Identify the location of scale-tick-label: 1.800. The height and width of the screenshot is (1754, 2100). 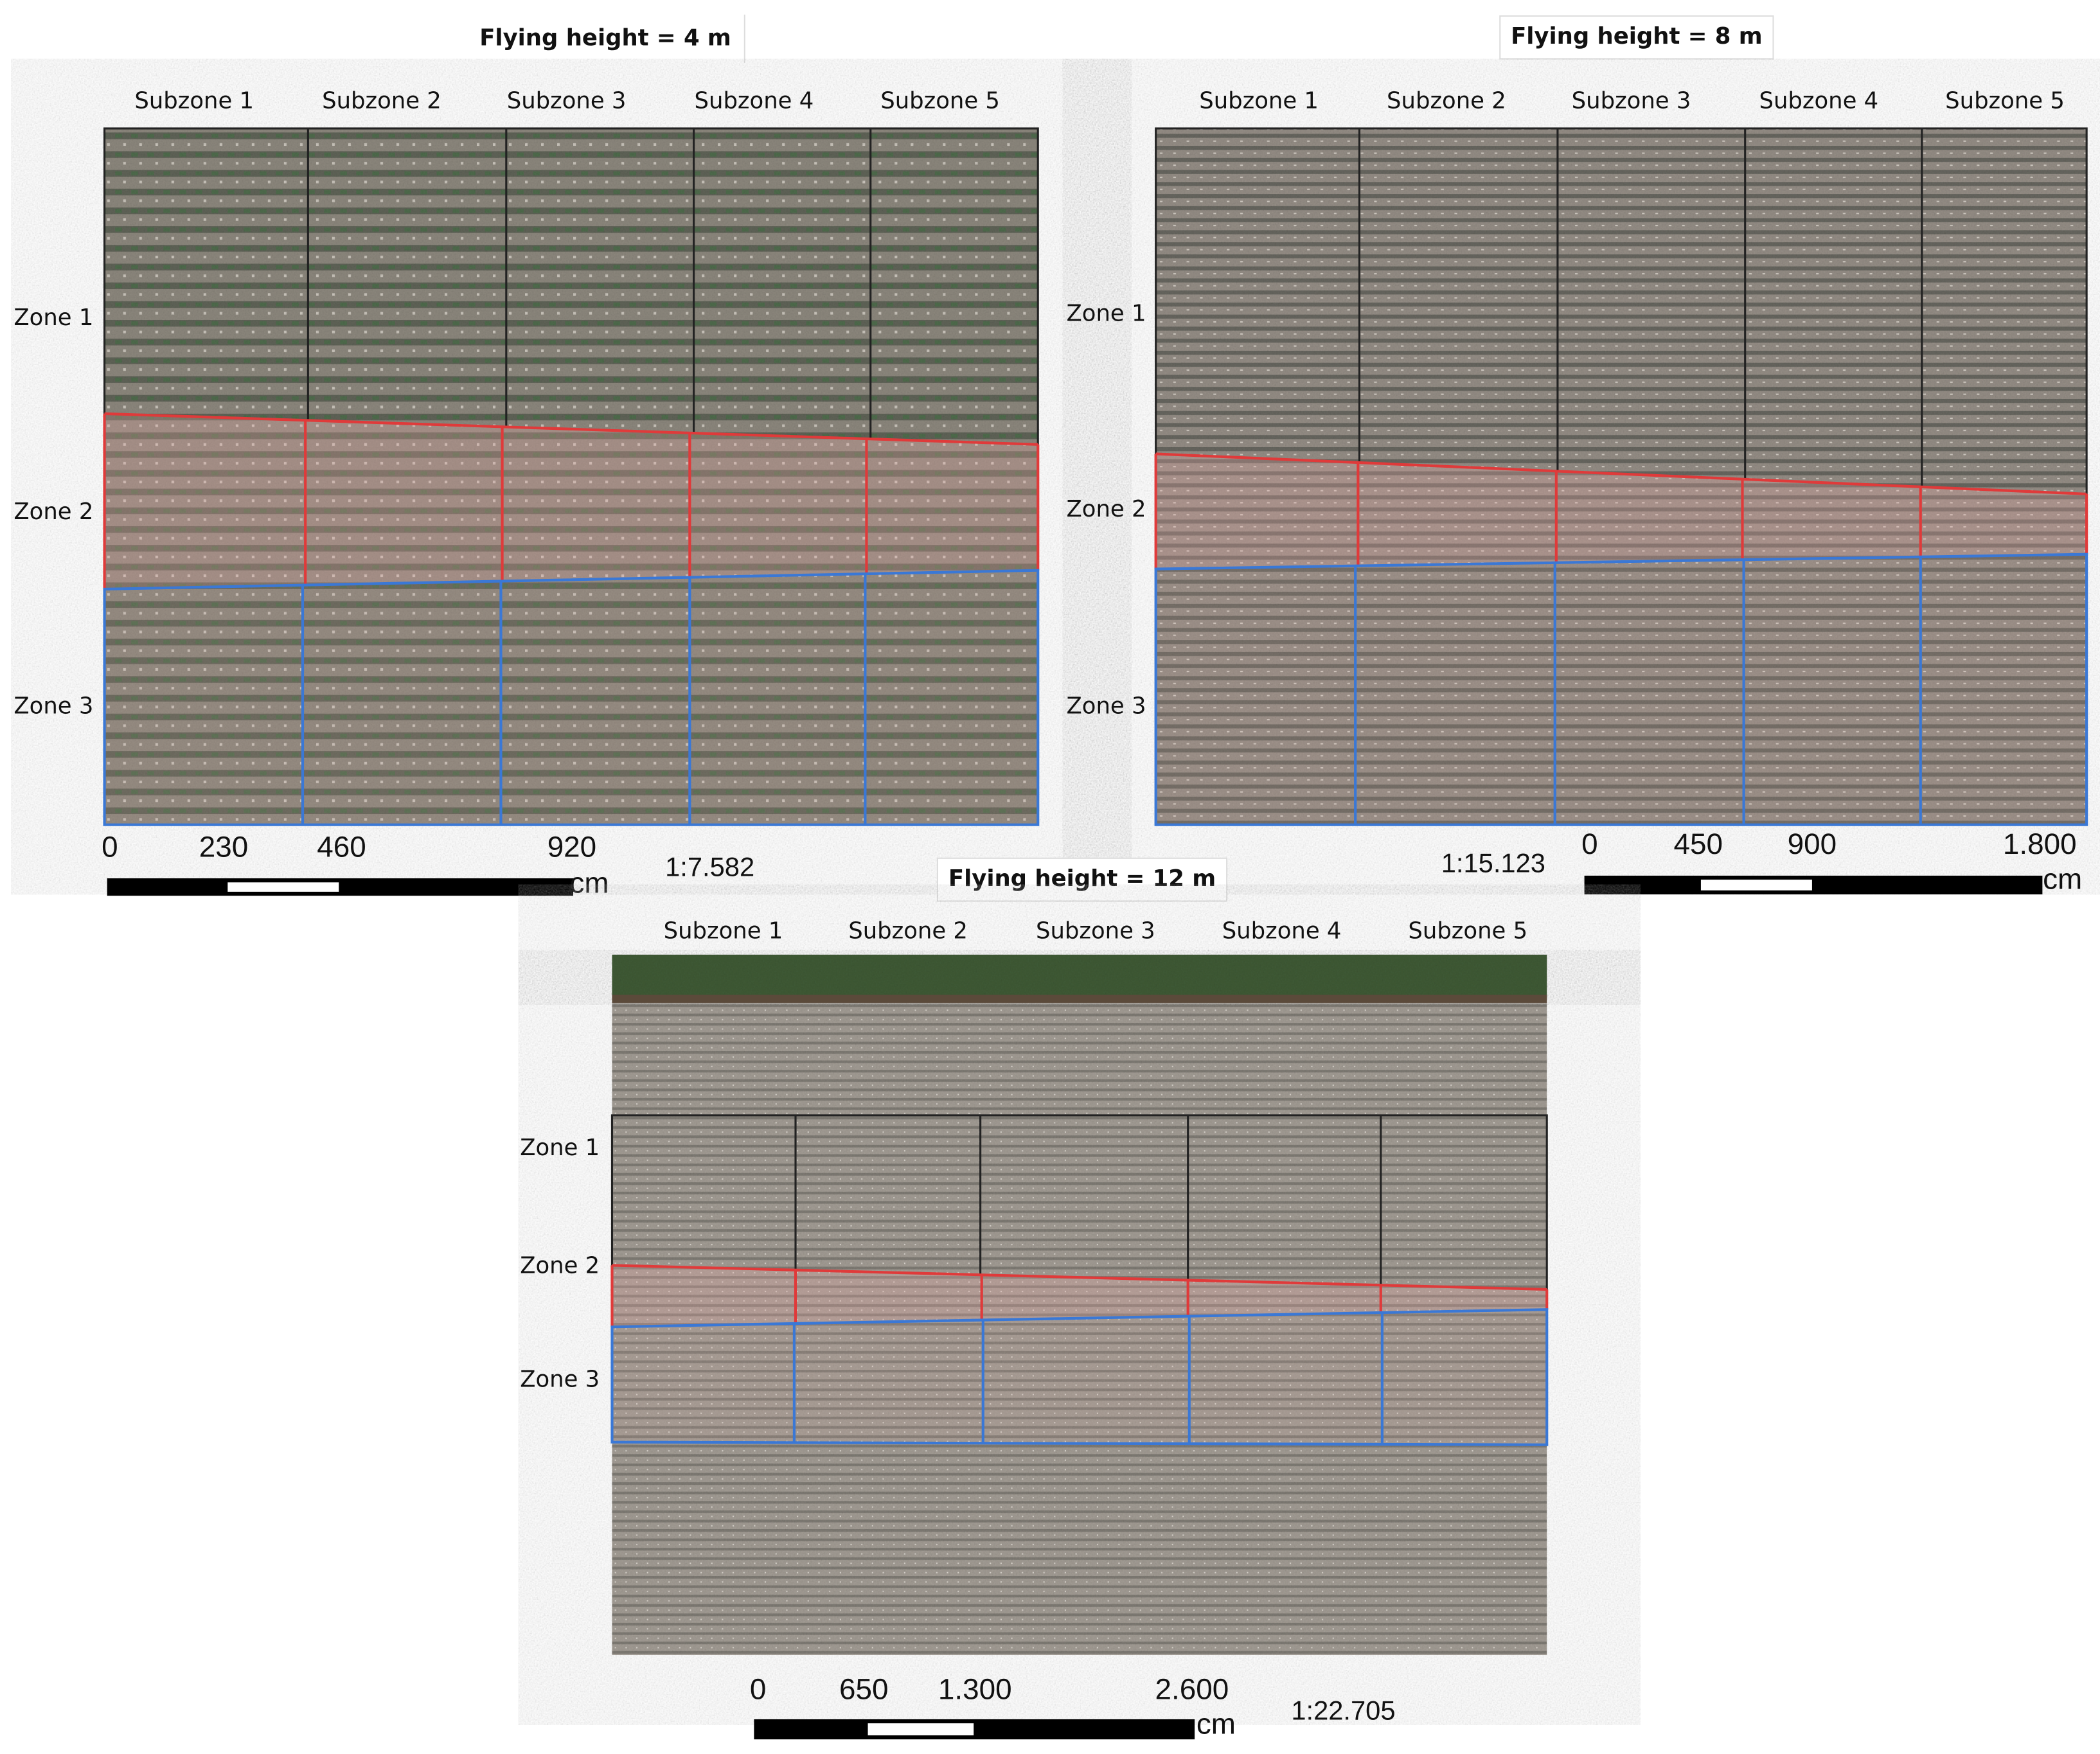
(2040, 844).